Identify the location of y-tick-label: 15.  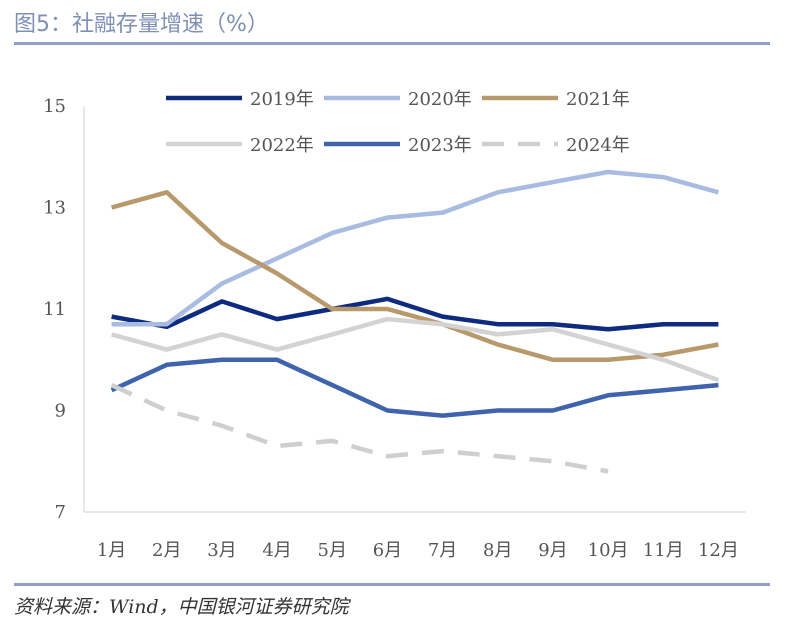
(54, 106).